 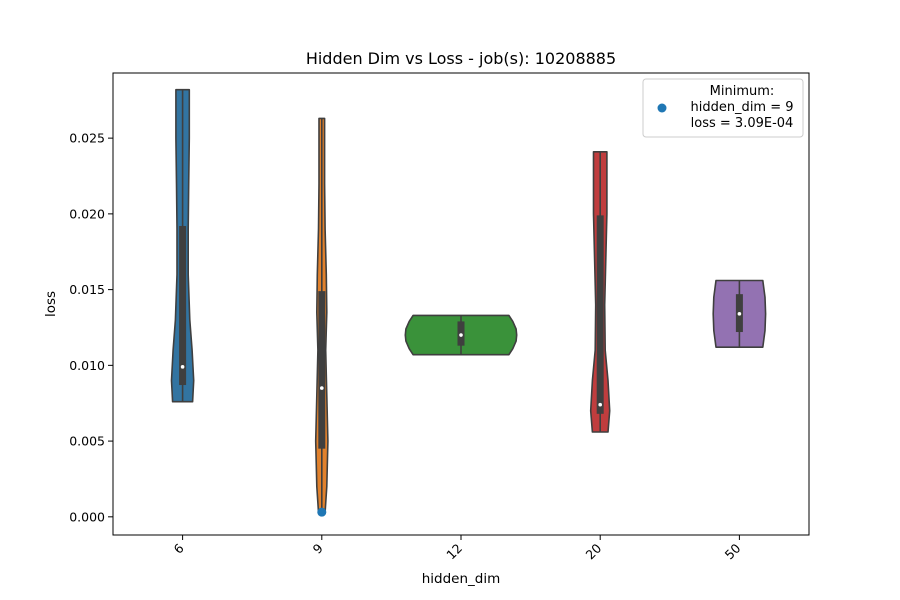 I want to click on x-tick-label: 9, so click(x=318, y=548).